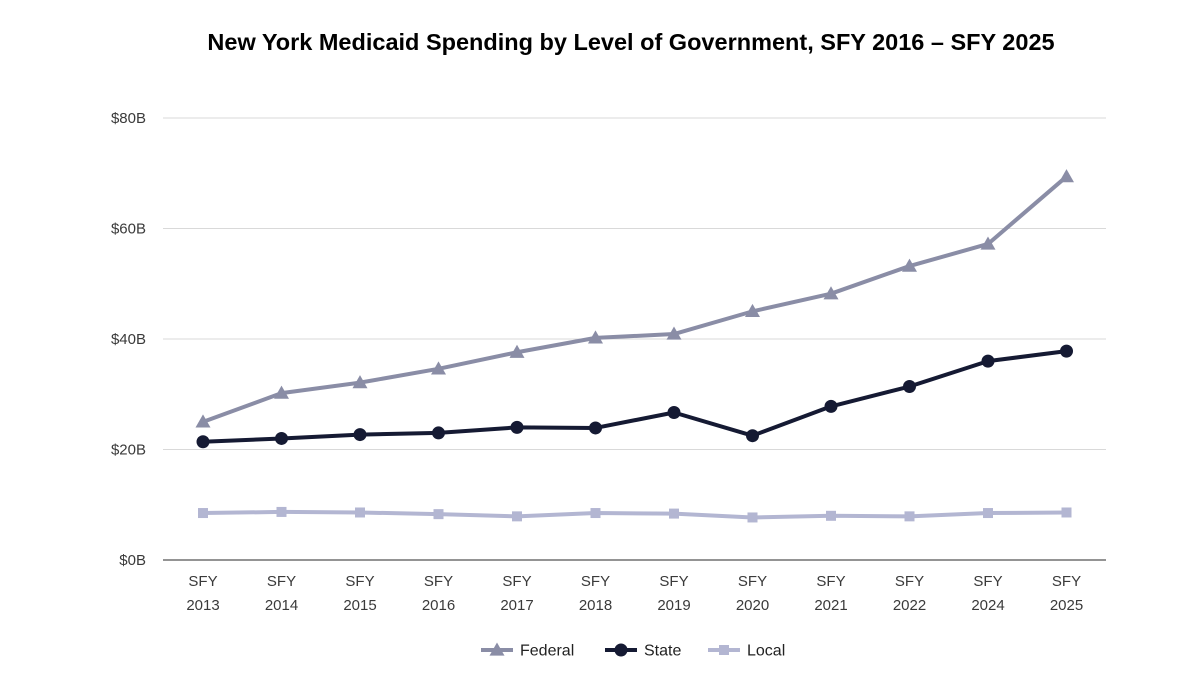 Image resolution: width=1200 pixels, height=689 pixels. Describe the element at coordinates (662, 651) in the screenshot. I see `legend-label: State` at that location.